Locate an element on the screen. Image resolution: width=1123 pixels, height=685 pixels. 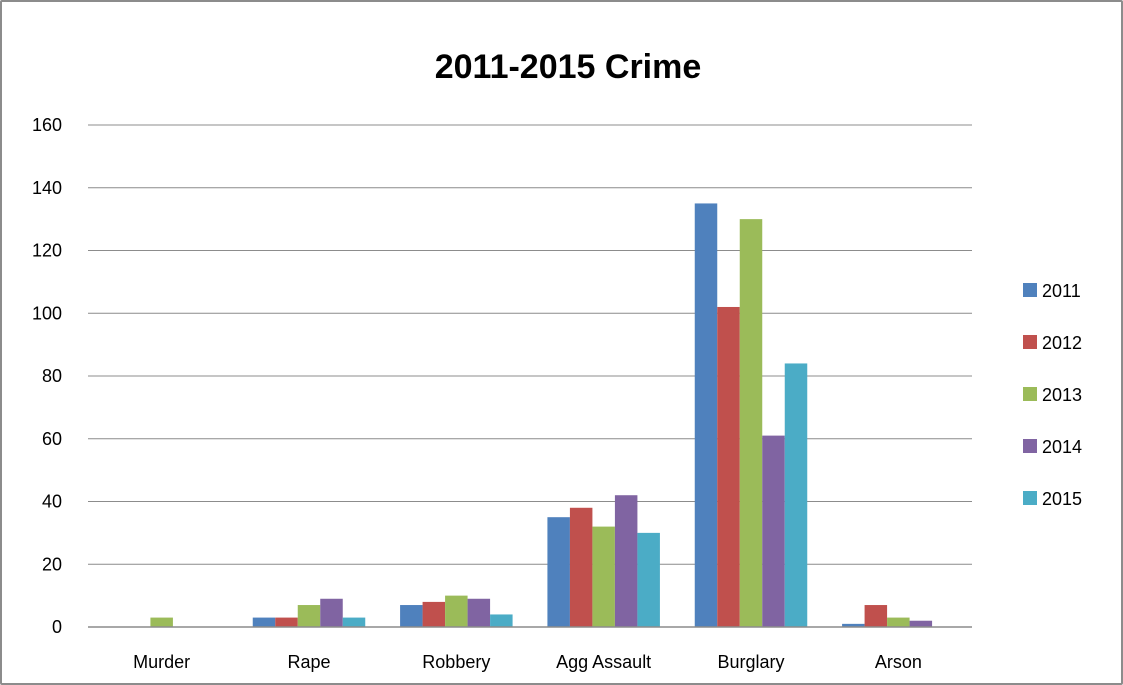
bar-2015-rape is located at coordinates (354, 622).